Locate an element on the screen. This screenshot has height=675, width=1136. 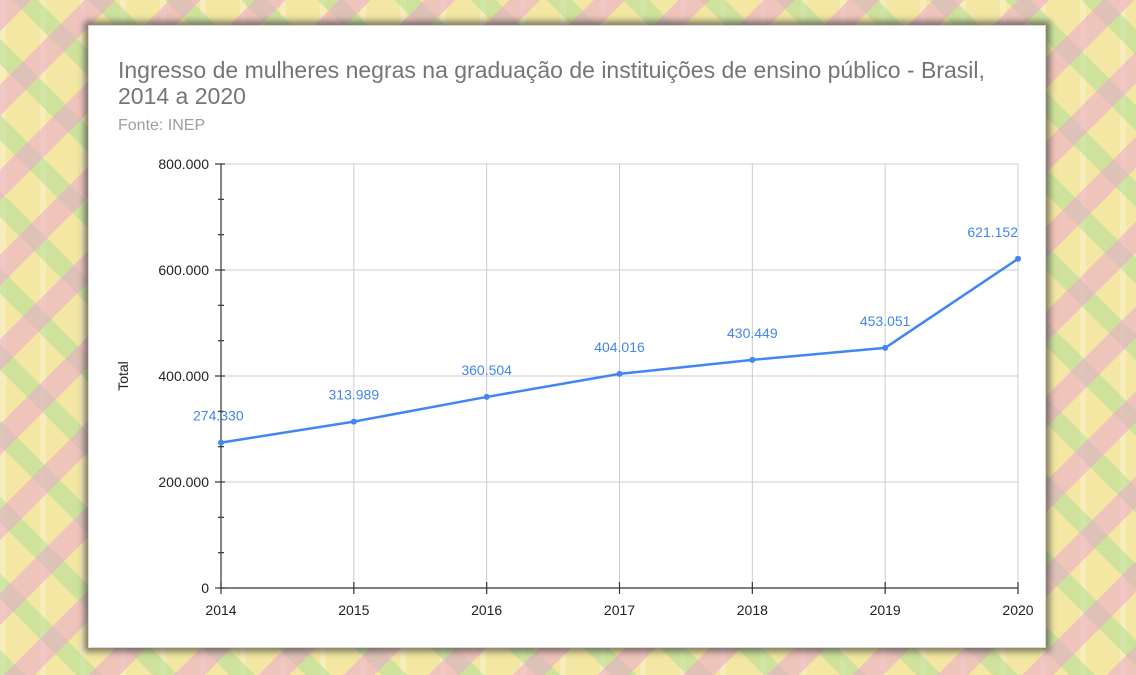
x-tick-label: 2017 is located at coordinates (619, 610).